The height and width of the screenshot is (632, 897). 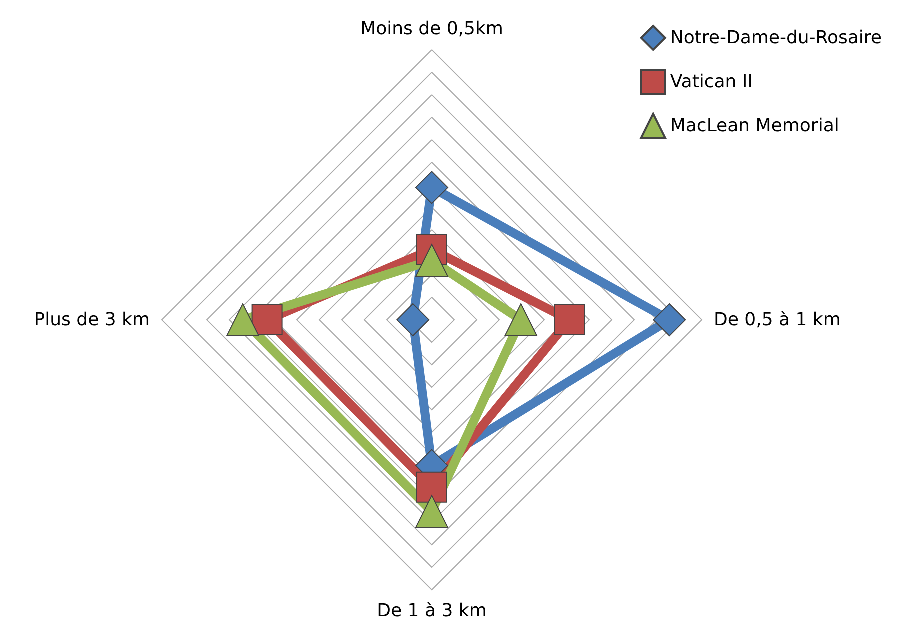 I want to click on spoke-label: De 0,5 à 1 km, so click(x=777, y=320).